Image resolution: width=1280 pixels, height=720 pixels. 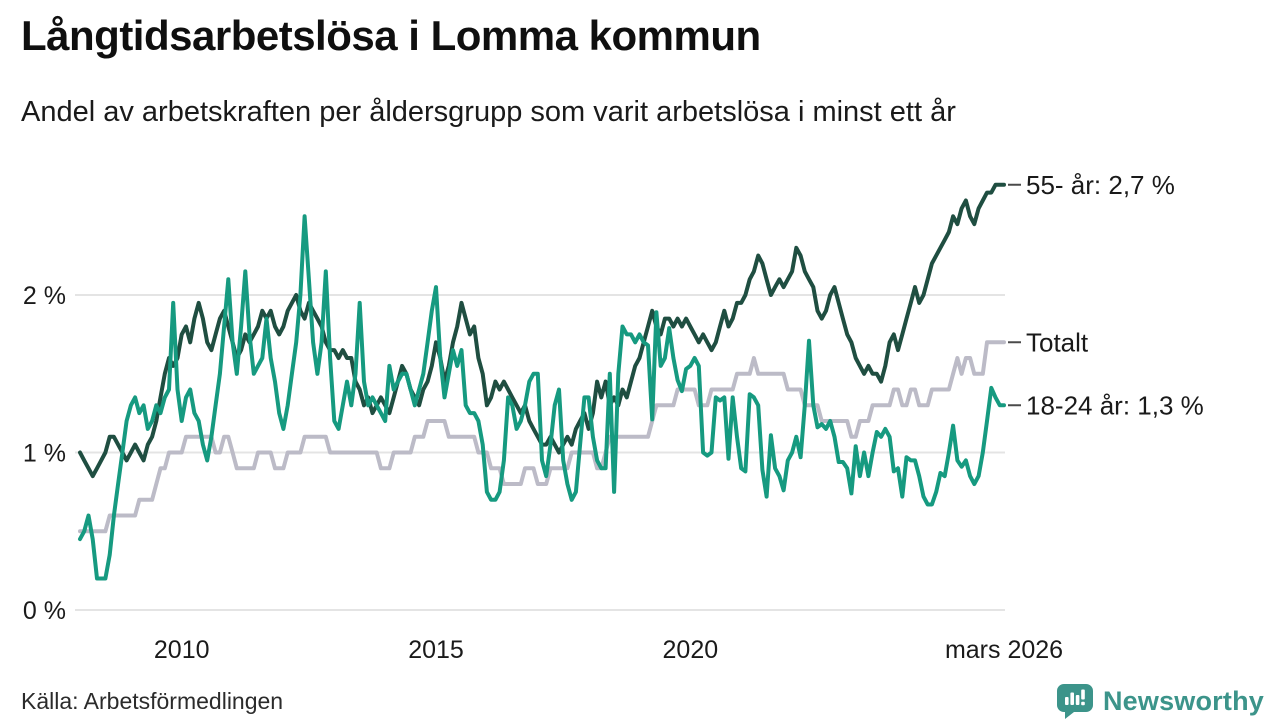 What do you see at coordinates (1004, 650) in the screenshot?
I see `x-tick-label: mars 2026` at bounding box center [1004, 650].